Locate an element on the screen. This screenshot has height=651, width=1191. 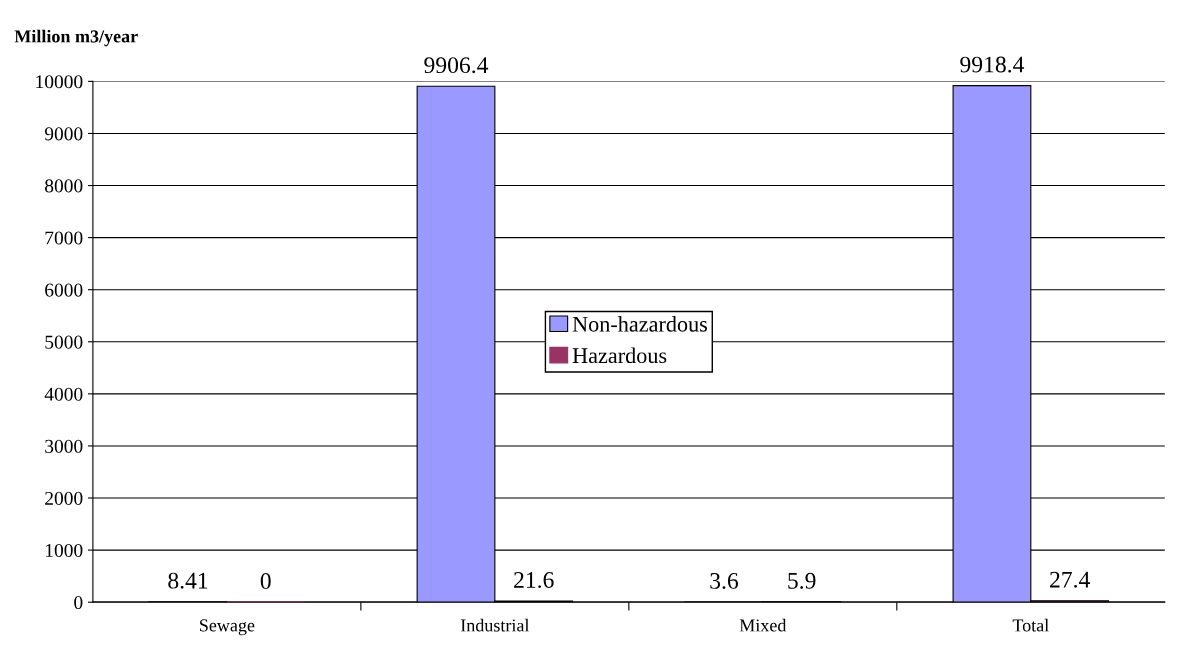
data-label: 9918.4 is located at coordinates (992, 64).